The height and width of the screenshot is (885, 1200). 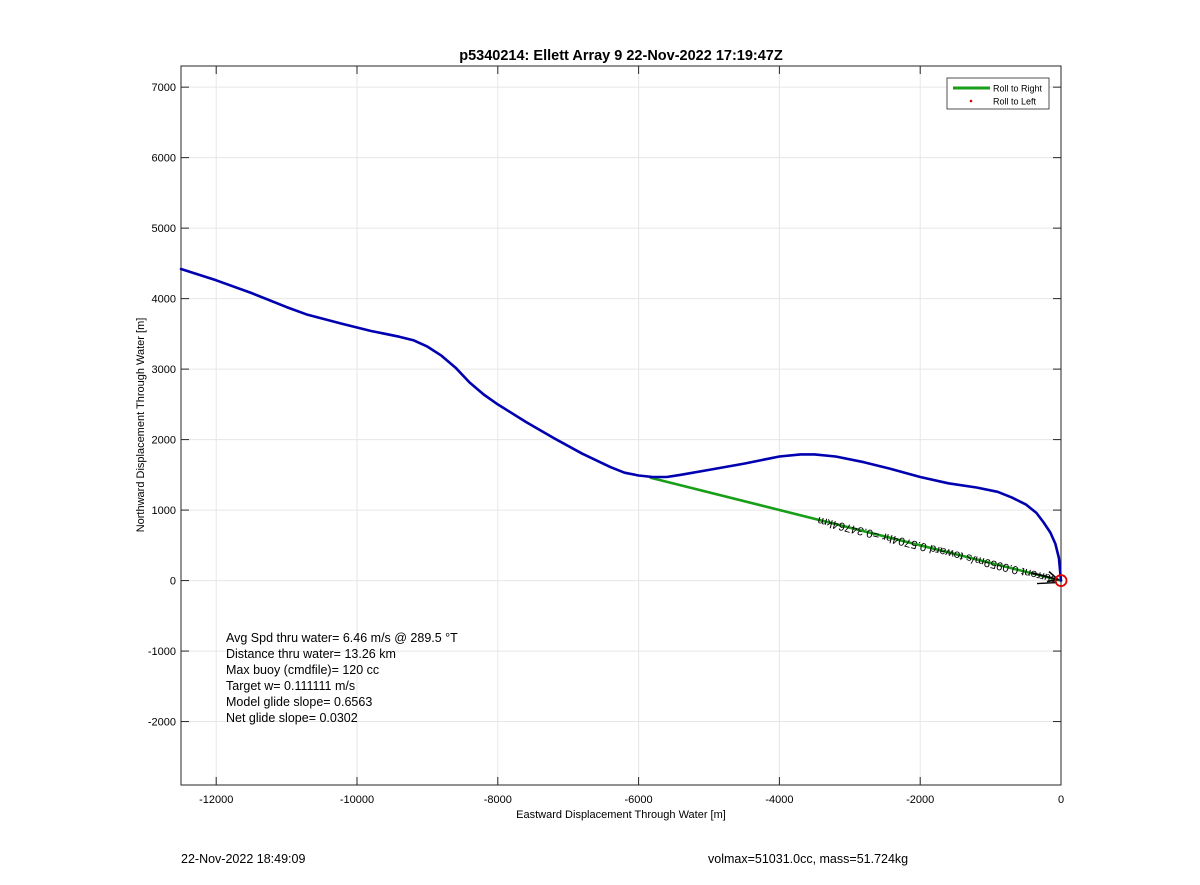 I want to click on legend-box, so click(x=998, y=93).